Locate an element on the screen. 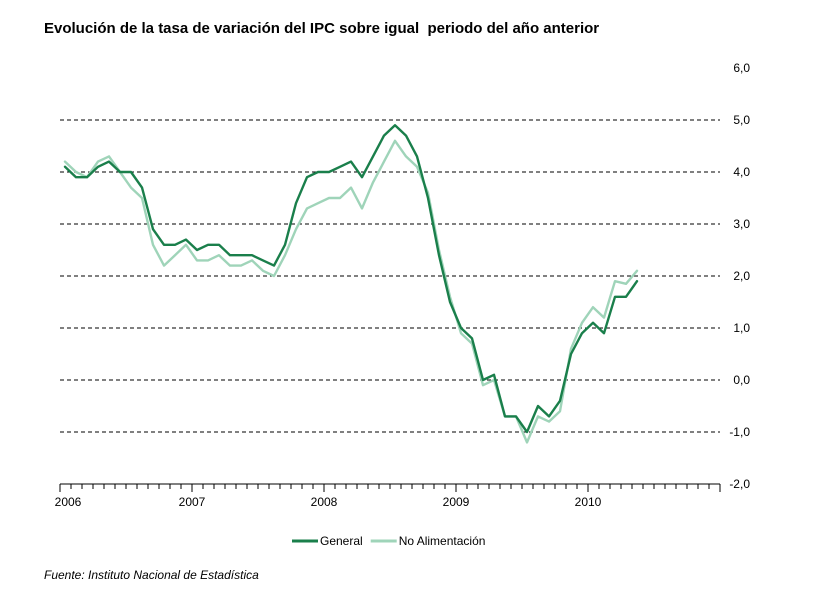 The image size is (838, 603). y-tick-label: 2,0 is located at coordinates (741, 276).